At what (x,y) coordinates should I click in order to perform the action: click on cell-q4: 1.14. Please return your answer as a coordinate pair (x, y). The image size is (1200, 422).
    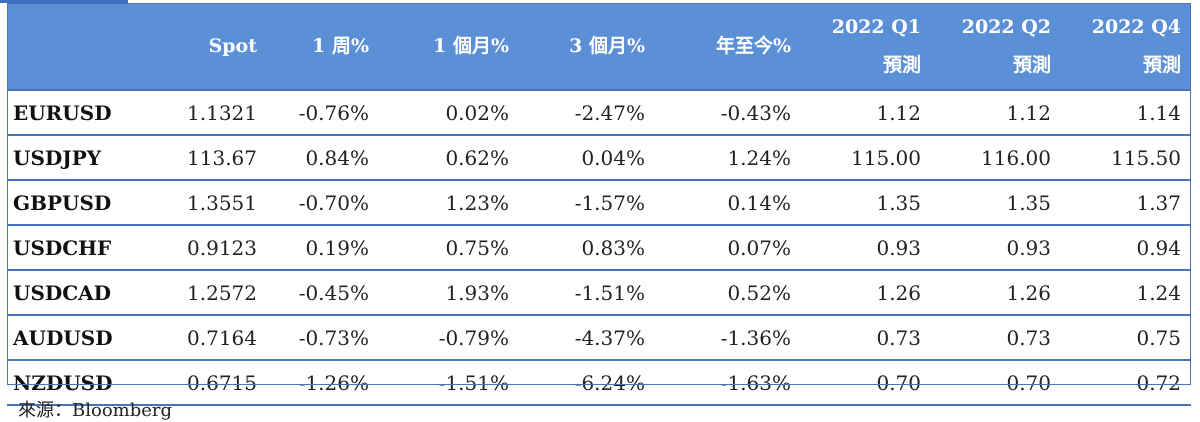
    Looking at the image, I should click on (1126, 112).